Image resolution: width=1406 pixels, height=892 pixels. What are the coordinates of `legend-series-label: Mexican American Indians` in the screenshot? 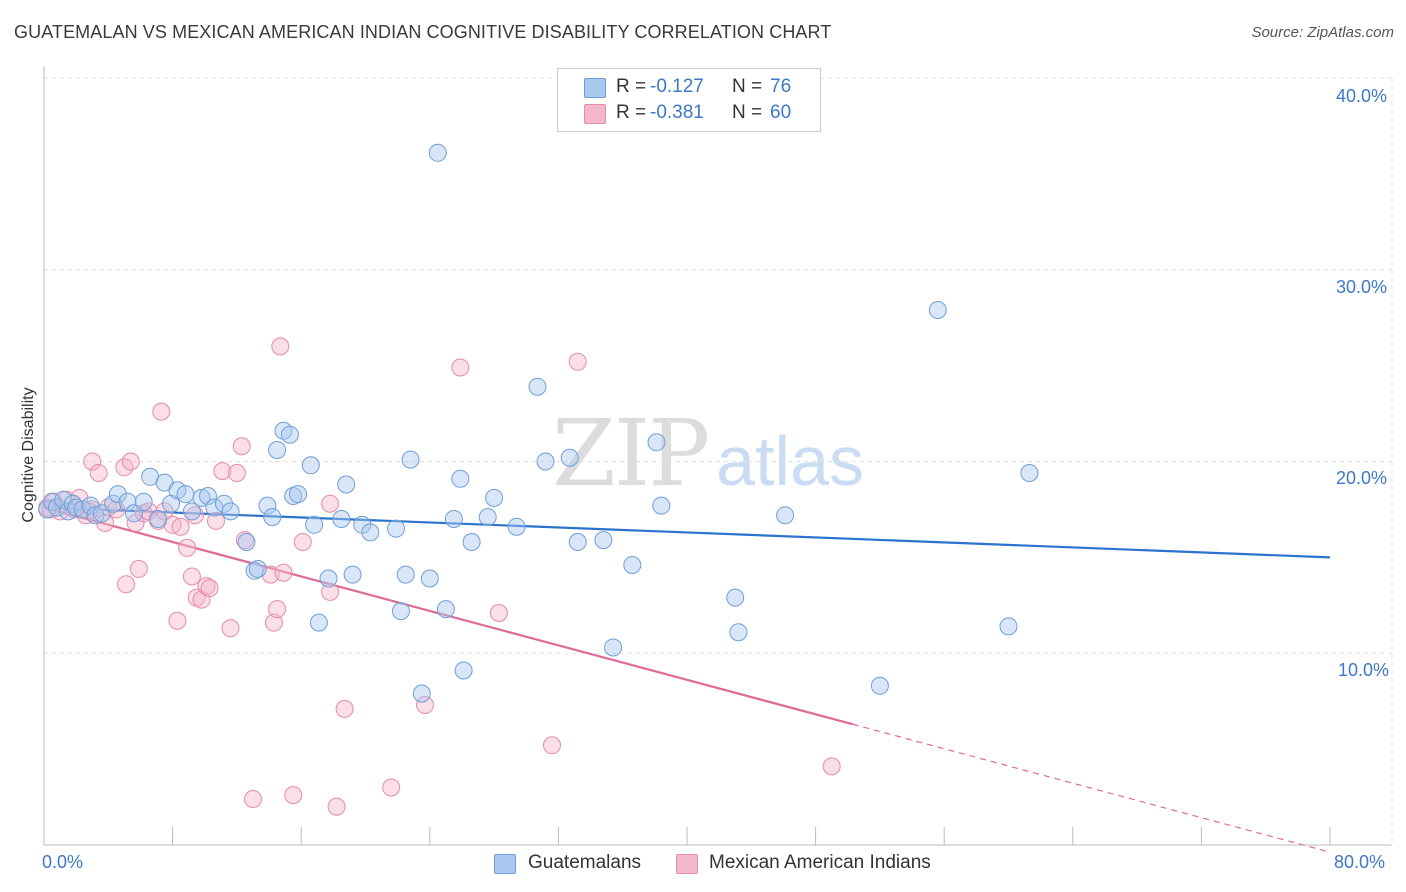 It's located at (820, 862).